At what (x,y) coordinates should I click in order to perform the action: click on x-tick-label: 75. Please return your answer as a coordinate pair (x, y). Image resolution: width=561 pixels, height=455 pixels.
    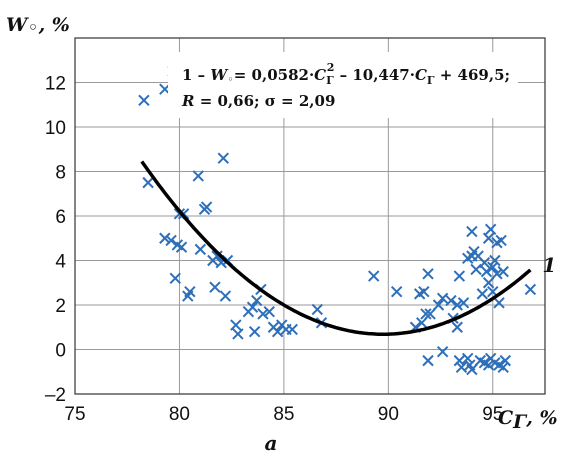
    Looking at the image, I should click on (74, 414).